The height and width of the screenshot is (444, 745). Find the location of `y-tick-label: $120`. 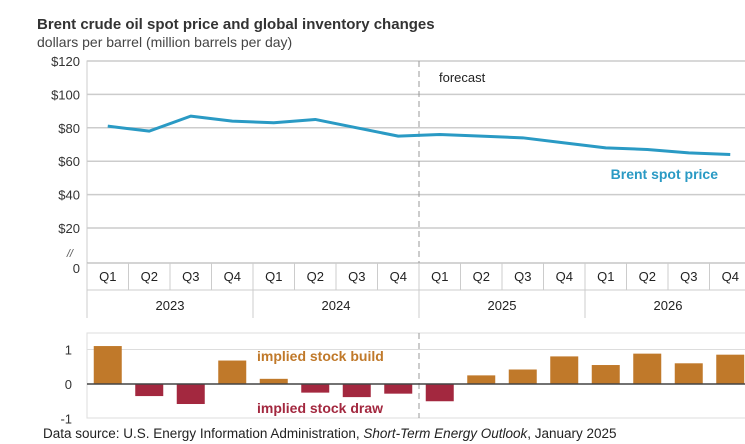

y-tick-label: $120 is located at coordinates (65, 61).